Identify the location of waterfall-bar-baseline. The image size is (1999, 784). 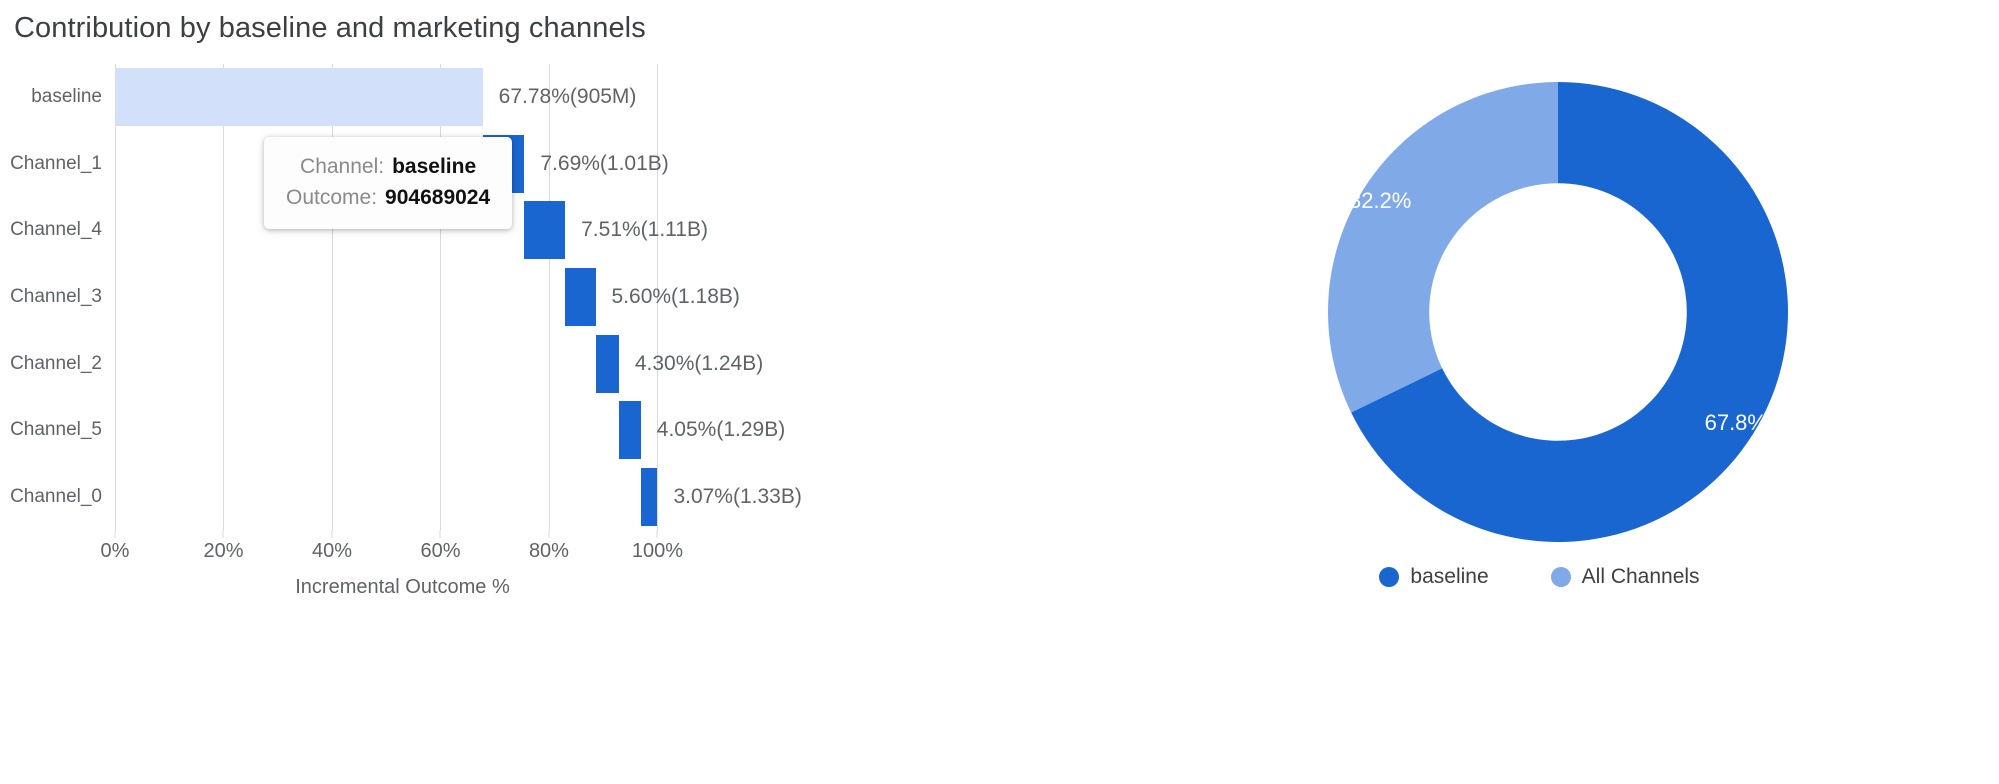
(299, 97).